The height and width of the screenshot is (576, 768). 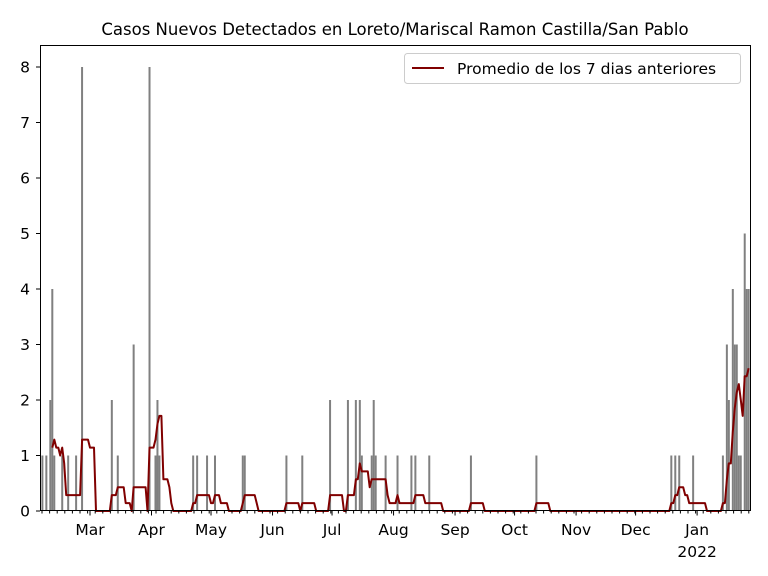 I want to click on x-tick-label: Jun, so click(x=271, y=530).